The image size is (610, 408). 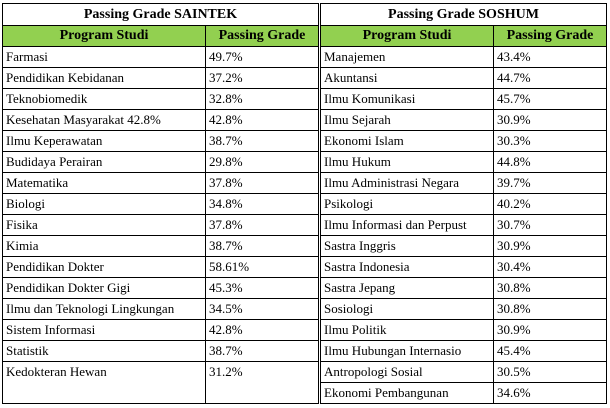 I want to click on passing-grade: 37.2%, so click(x=262, y=78).